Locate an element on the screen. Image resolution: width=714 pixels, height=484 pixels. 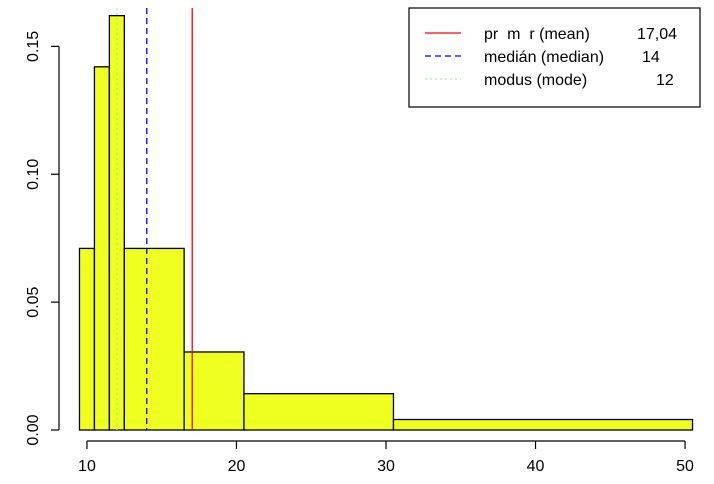
y-tick-label: 0.05 is located at coordinates (33, 301).